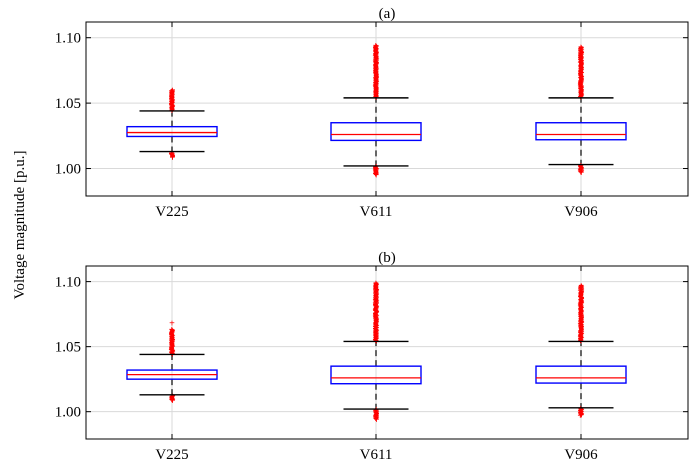 This screenshot has height=463, width=699. I want to click on x-tick-label: V611, so click(376, 212).